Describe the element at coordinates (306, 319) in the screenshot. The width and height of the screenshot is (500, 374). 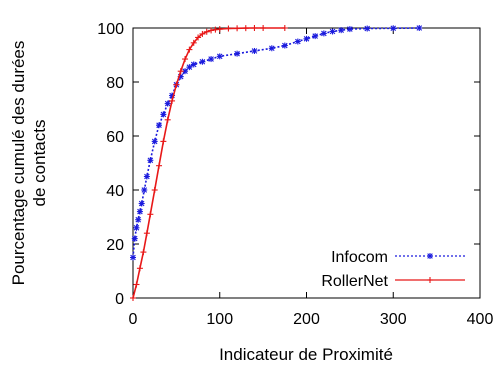
I see `x-tick-label: 200` at that location.